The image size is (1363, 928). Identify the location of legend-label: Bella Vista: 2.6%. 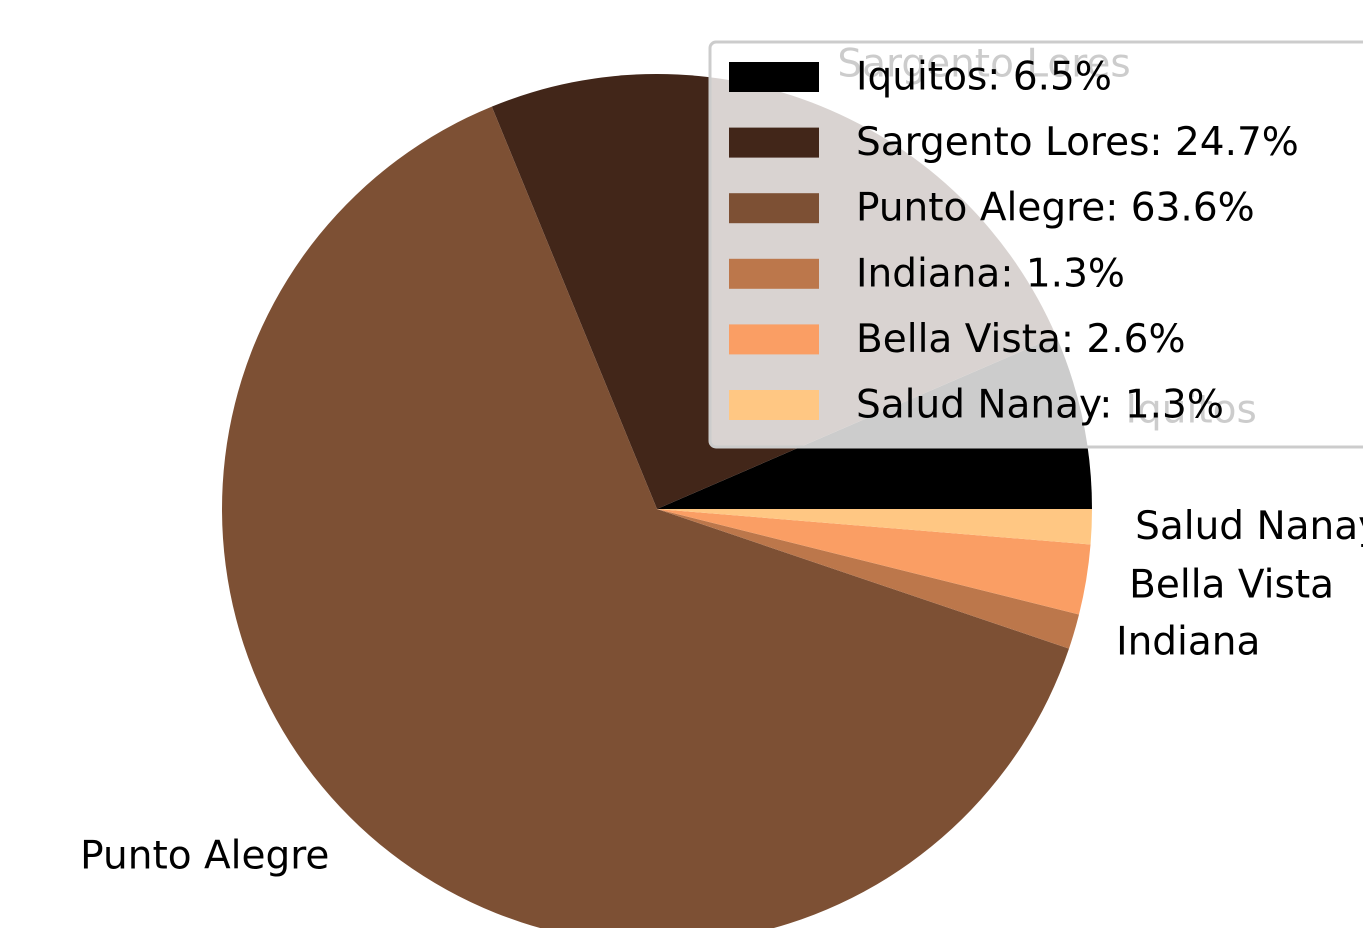
(1021, 339).